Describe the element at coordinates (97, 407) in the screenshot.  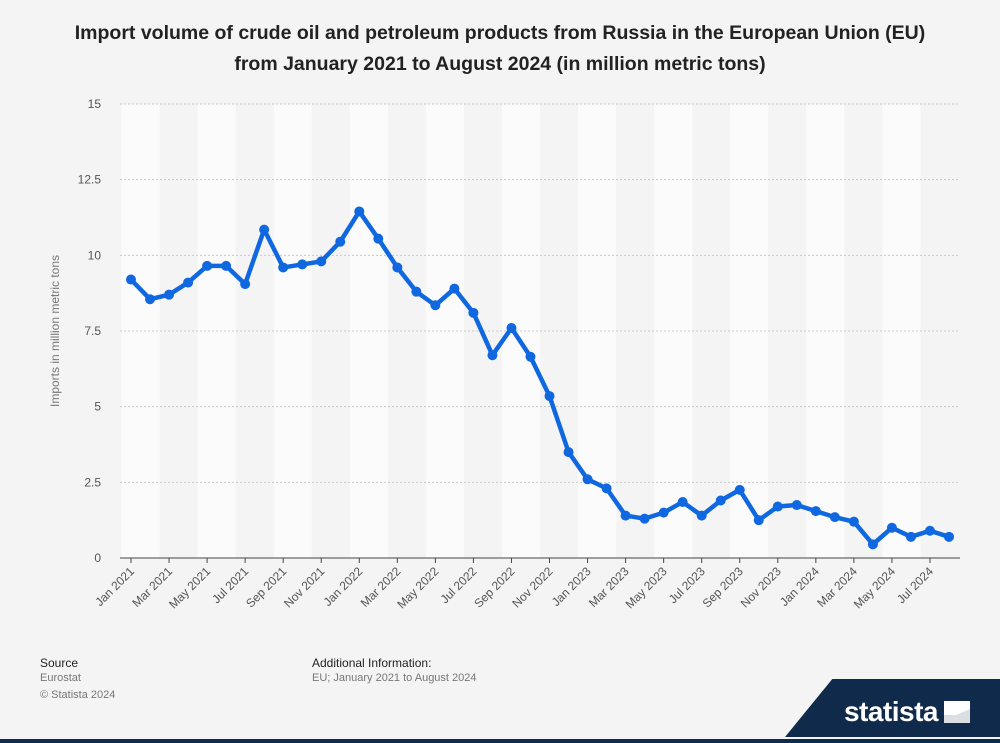
I see `y-tick-label: 5` at that location.